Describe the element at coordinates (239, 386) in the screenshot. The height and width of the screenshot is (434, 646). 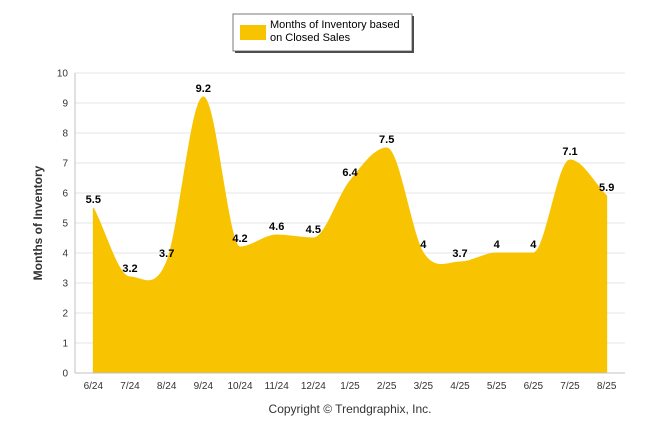
I see `x-tick-label: 10/24` at that location.